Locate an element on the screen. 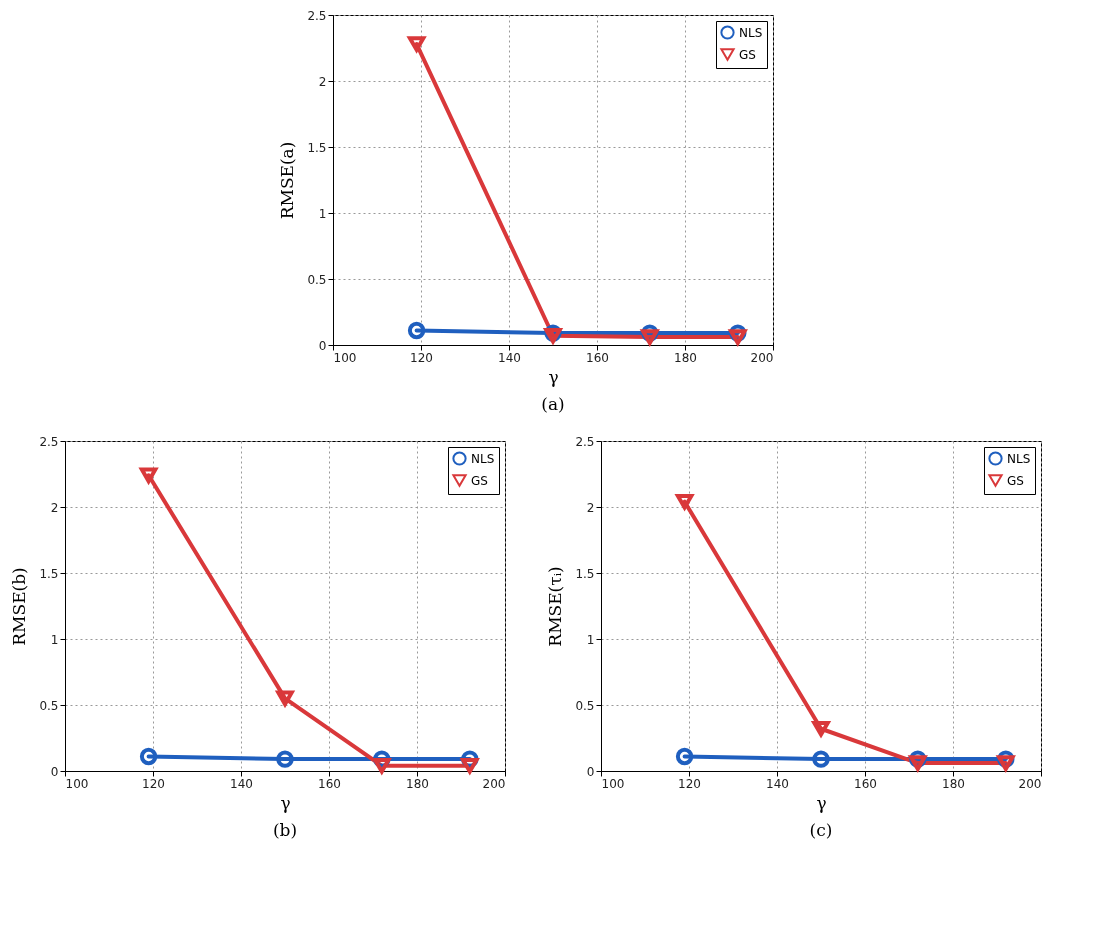 Image resolution: width=1095 pixels, height=932 pixels. y-axis-title: RMSE(b) is located at coordinates (19, 606).